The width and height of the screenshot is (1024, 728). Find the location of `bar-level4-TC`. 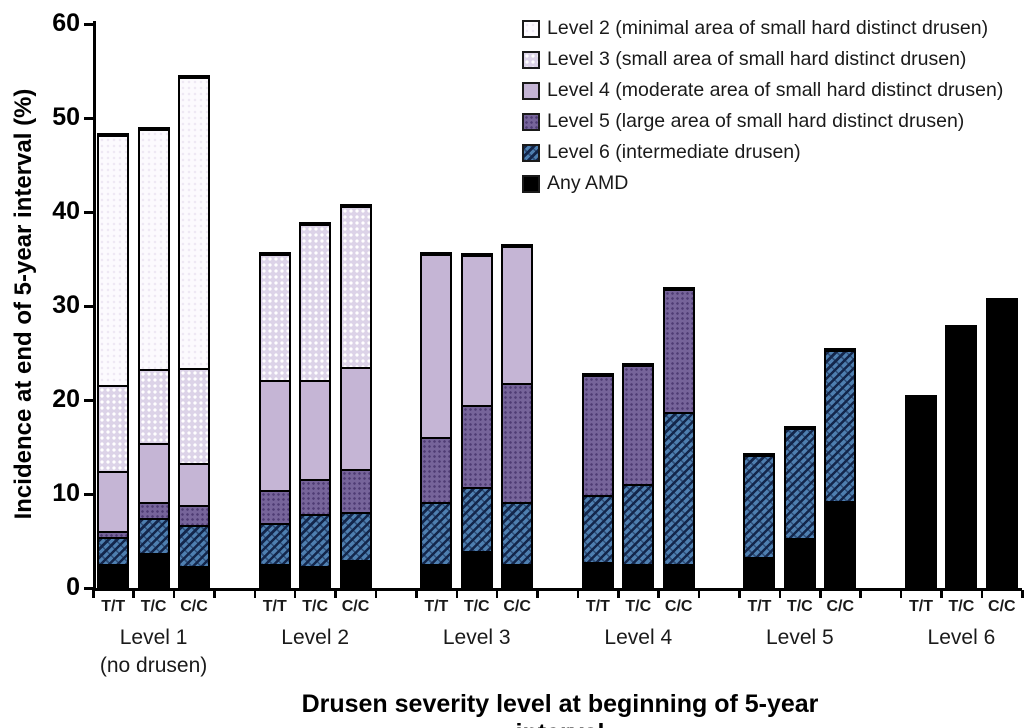

bar-level4-TC is located at coordinates (638, 476).